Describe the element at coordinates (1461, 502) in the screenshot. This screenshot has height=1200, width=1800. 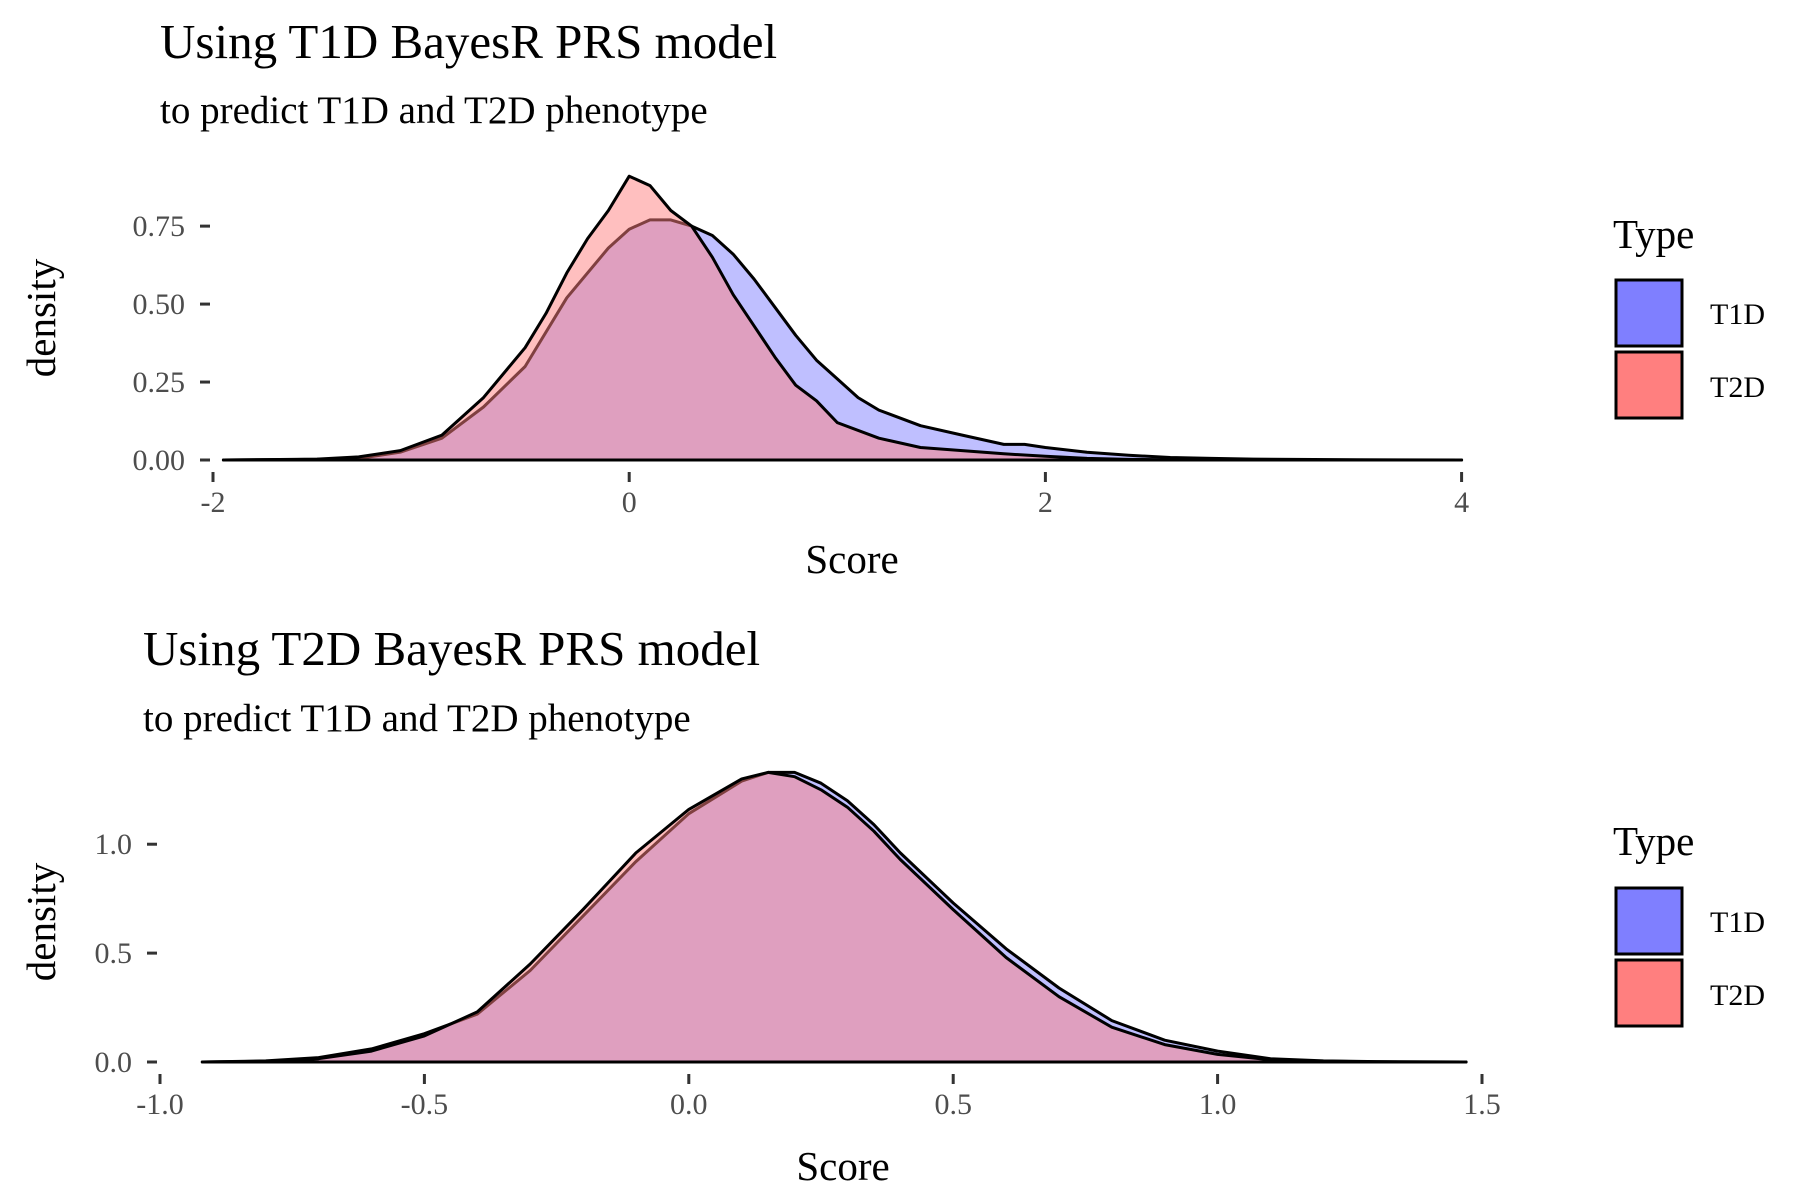
I see `x-tick-label: 4` at that location.